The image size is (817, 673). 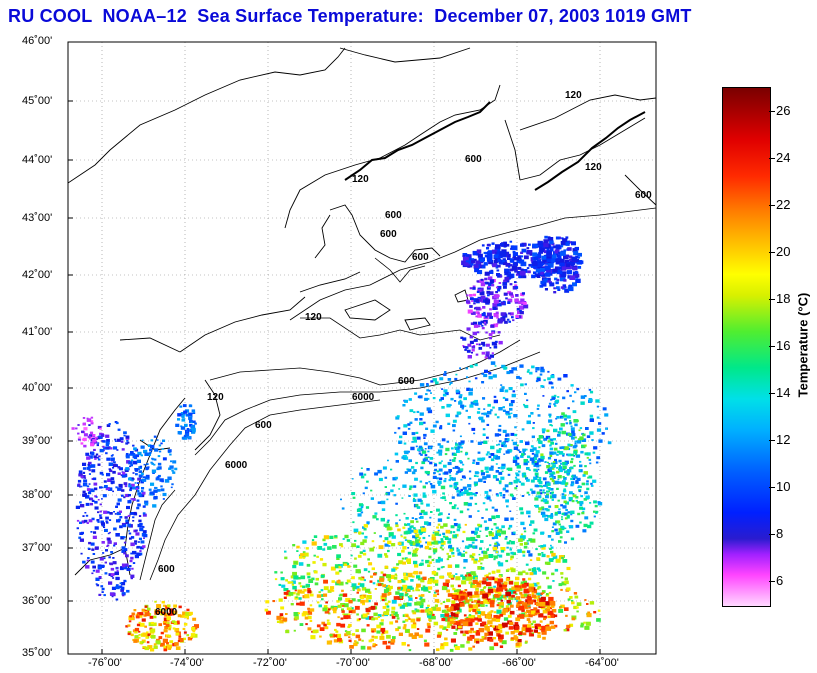 What do you see at coordinates (780, 580) in the screenshot?
I see `colorbar-tick: 6` at bounding box center [780, 580].